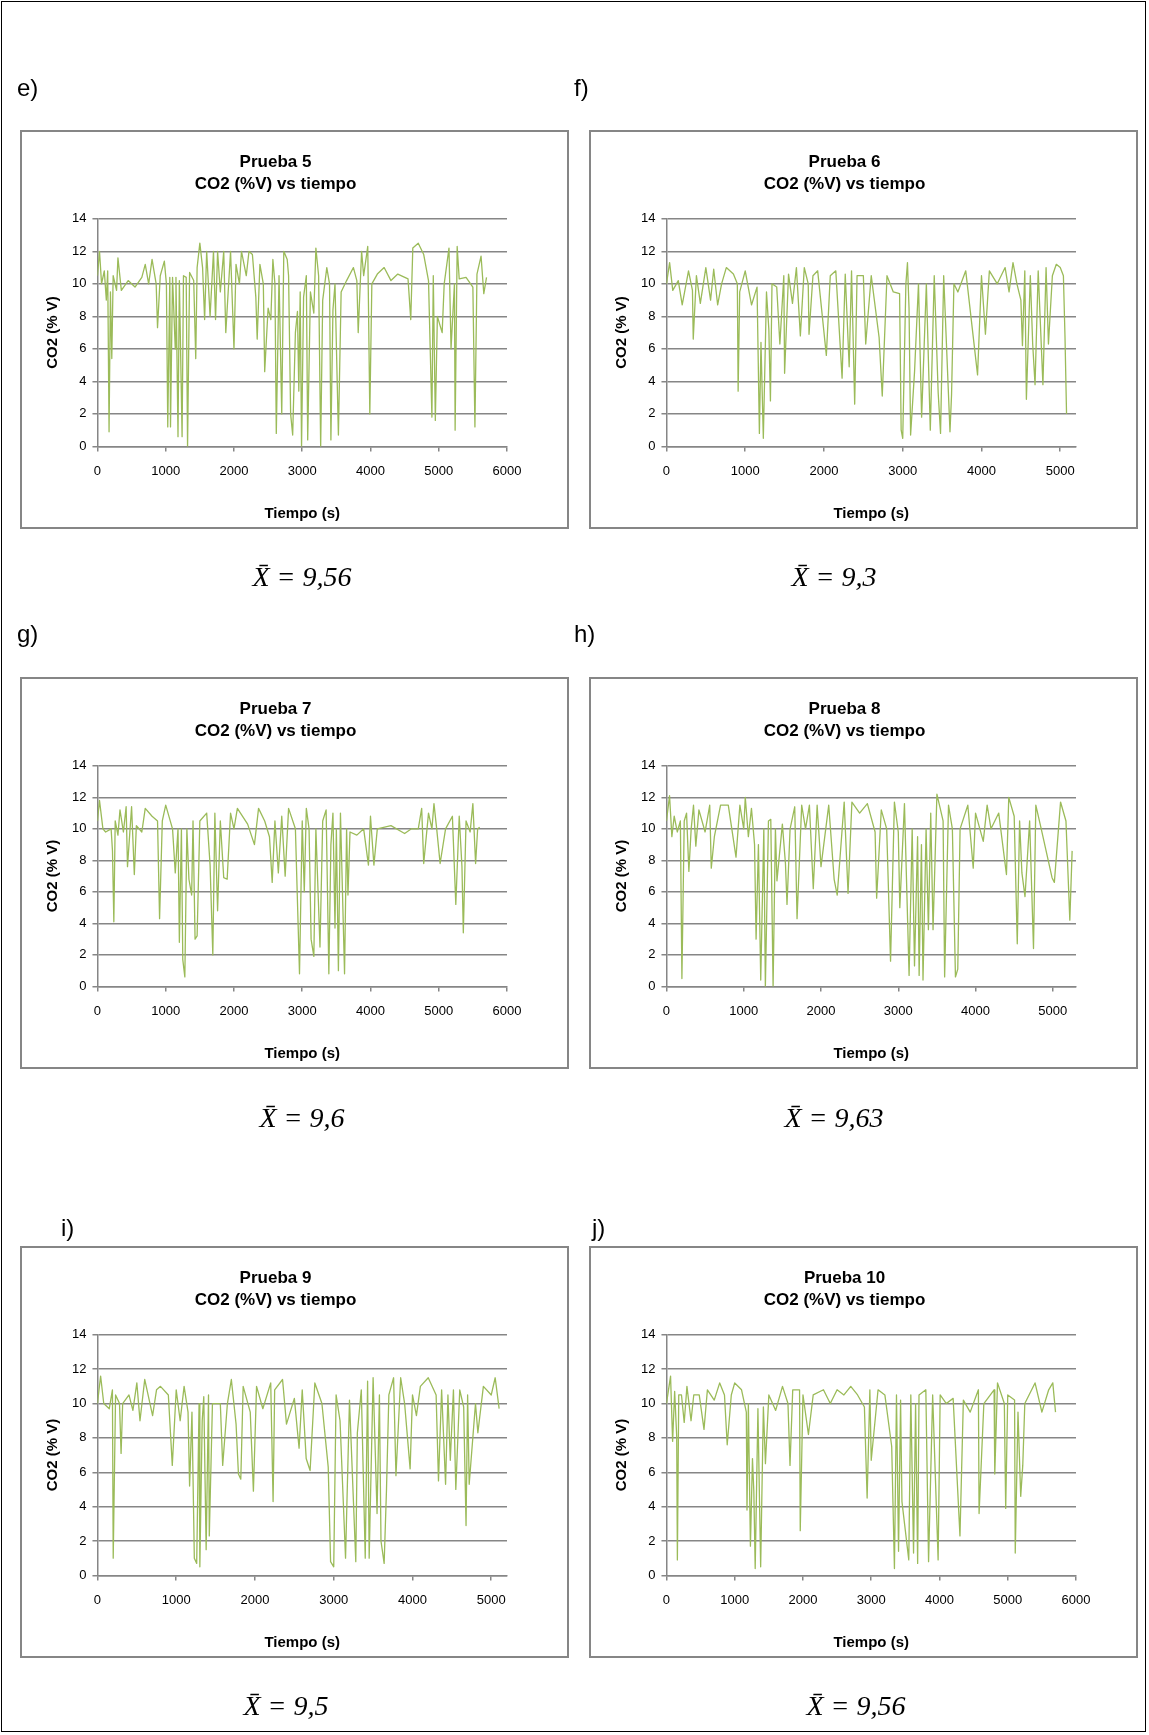 This screenshot has width=1149, height=1735. What do you see at coordinates (844, 161) in the screenshot?
I see `chart-title: Prueba 6` at bounding box center [844, 161].